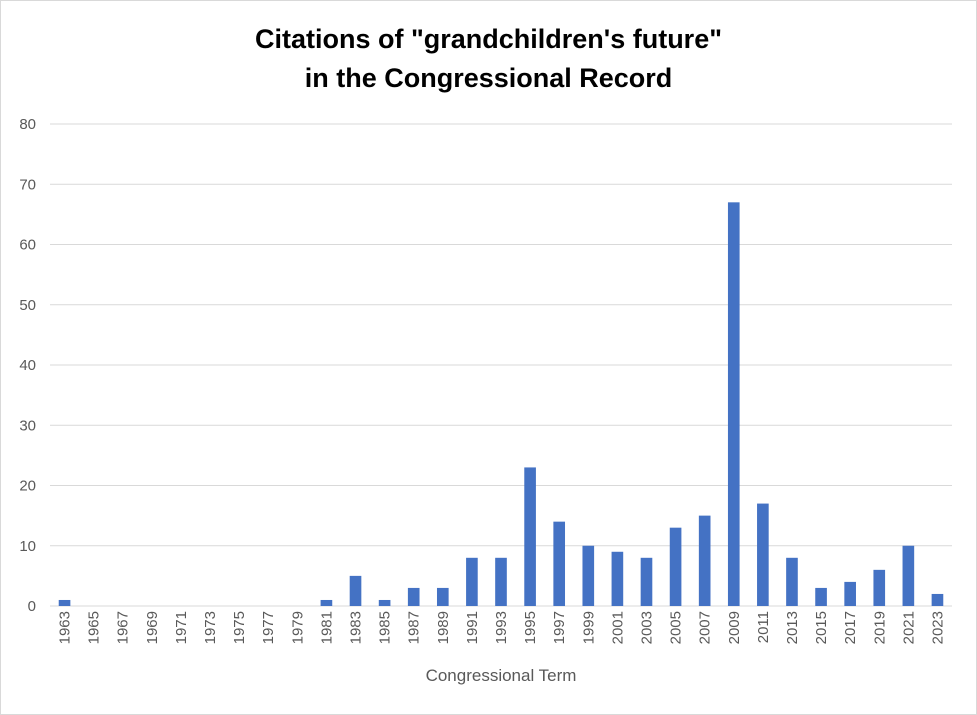  What do you see at coordinates (210, 627) in the screenshot?
I see `x-tick-label: 1973` at bounding box center [210, 627].